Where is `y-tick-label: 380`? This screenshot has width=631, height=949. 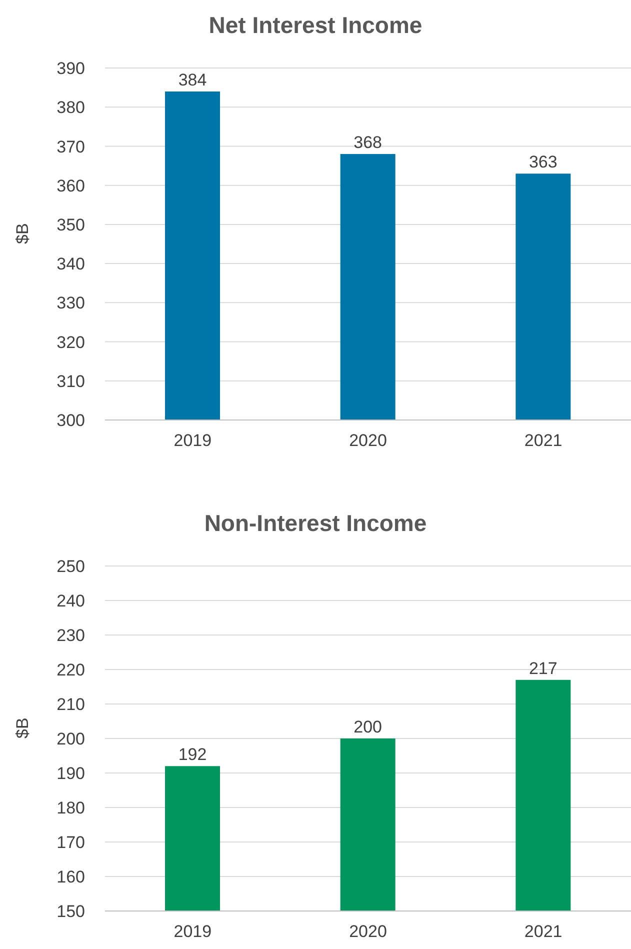
y-tick-label: 380 is located at coordinates (70, 108).